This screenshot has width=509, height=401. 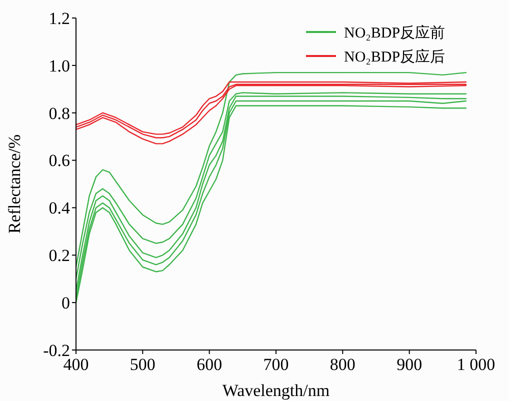 I want to click on x-axis-title: Wavelength/nm, so click(x=276, y=390).